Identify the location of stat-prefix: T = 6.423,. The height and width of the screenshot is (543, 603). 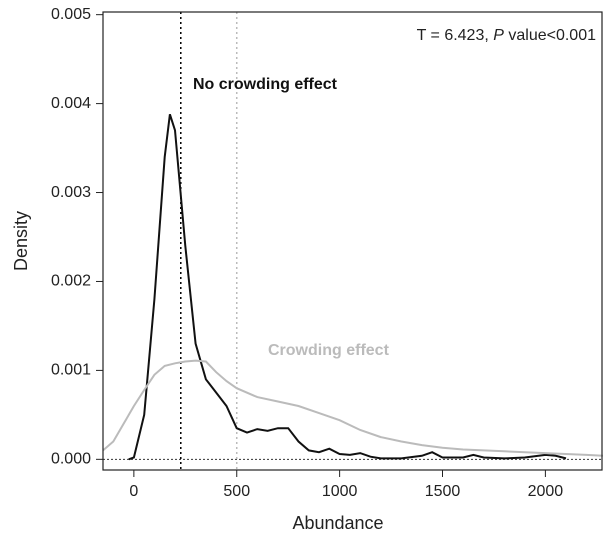
(455, 35).